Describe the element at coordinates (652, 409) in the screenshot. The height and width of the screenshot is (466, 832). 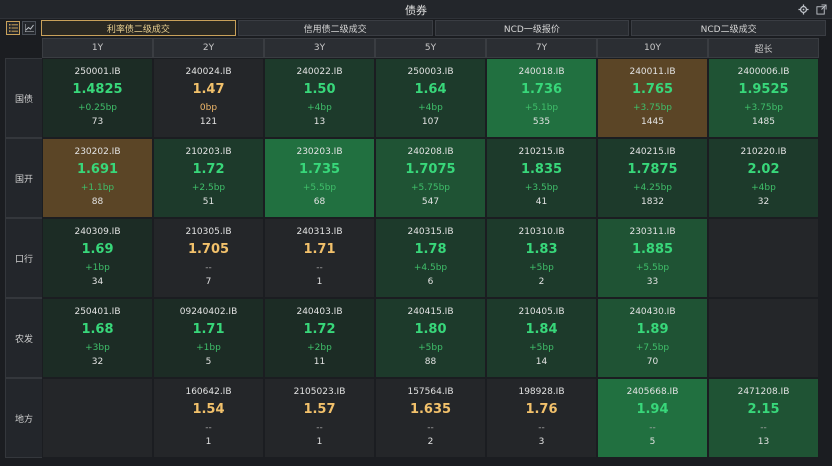
I see `yield-value: 1.94` at that location.